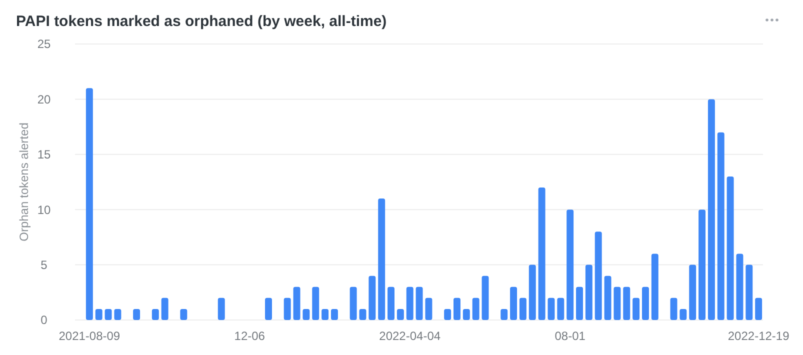  What do you see at coordinates (44, 209) in the screenshot?
I see `y-tick-label: 10` at bounding box center [44, 209].